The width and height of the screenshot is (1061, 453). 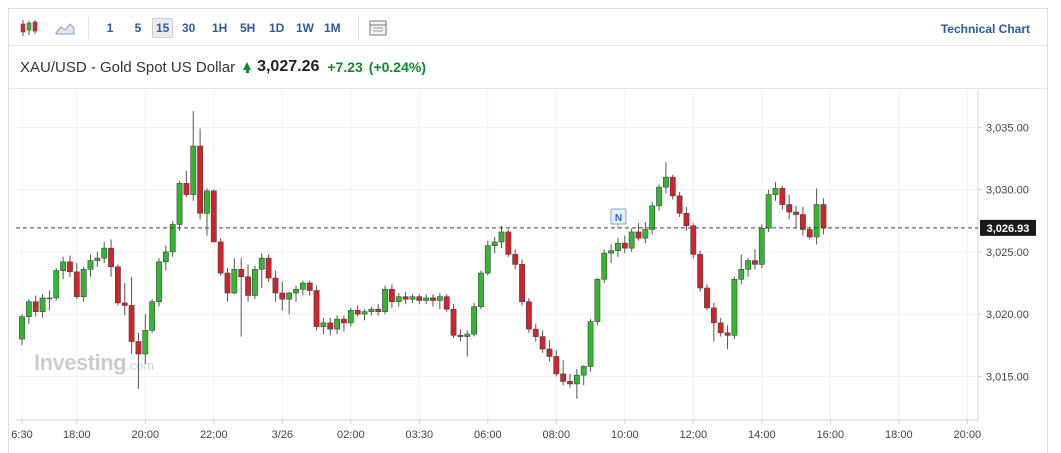 What do you see at coordinates (65, 28) in the screenshot?
I see `area-chart-icon` at bounding box center [65, 28].